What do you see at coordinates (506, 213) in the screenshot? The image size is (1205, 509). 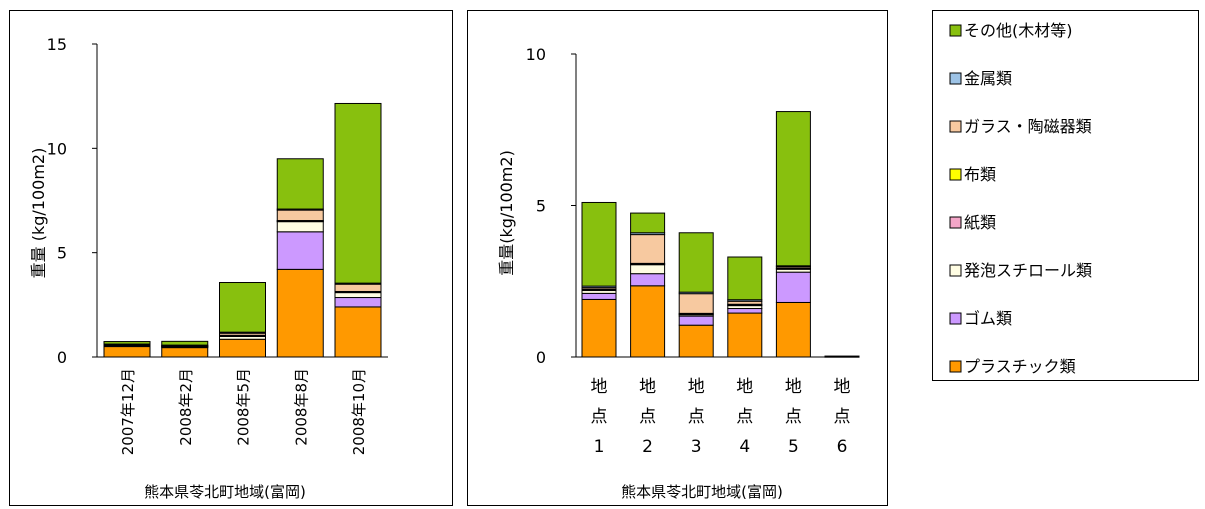 I see `chart-2-ylabel: 重量(kg/100m2)` at bounding box center [506, 213].